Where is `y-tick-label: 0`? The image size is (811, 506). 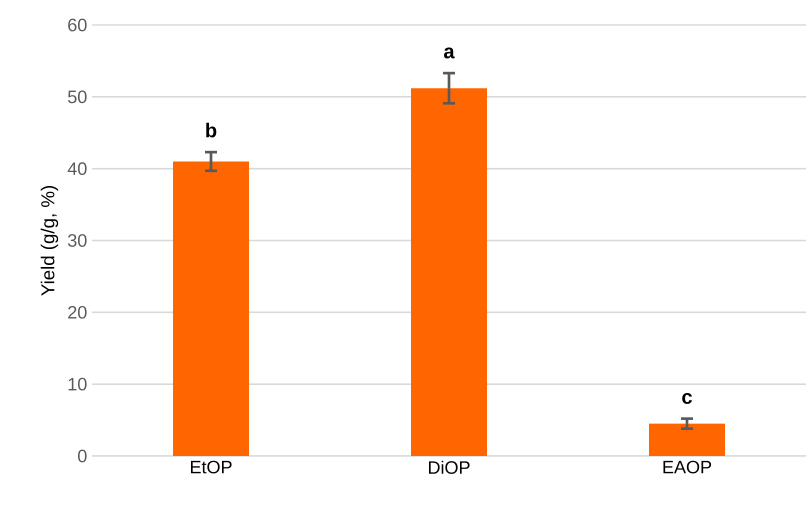 y-tick-label: 0 is located at coordinates (82, 456).